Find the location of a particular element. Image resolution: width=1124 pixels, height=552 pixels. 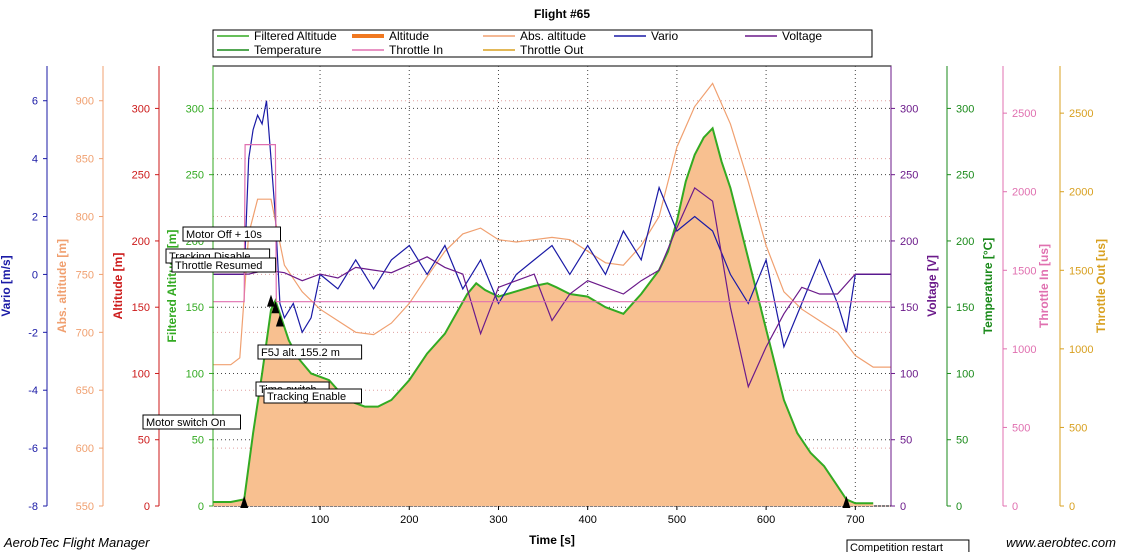

axis-tick-label: 650 is located at coordinates (85, 391).